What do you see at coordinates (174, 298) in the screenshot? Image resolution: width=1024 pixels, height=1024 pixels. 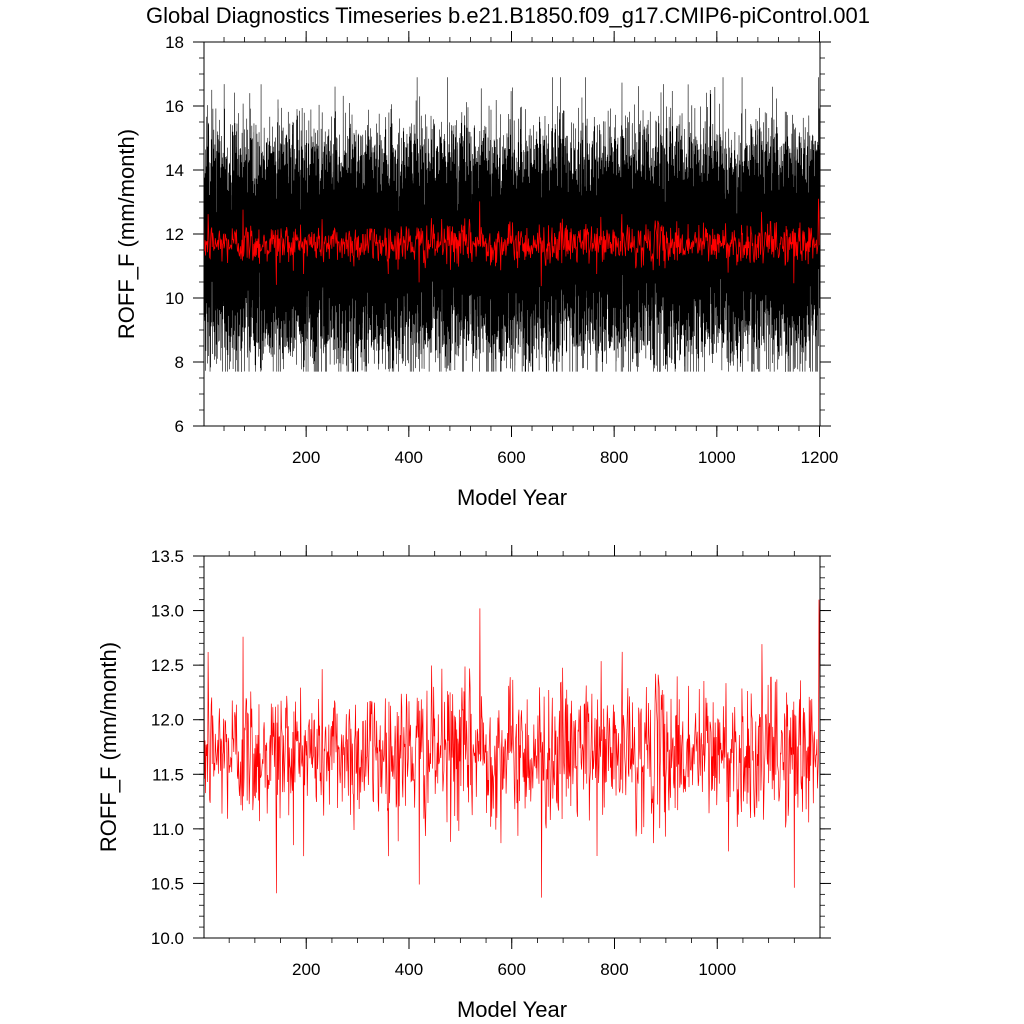 I see `y-tick-label: 10` at bounding box center [174, 298].